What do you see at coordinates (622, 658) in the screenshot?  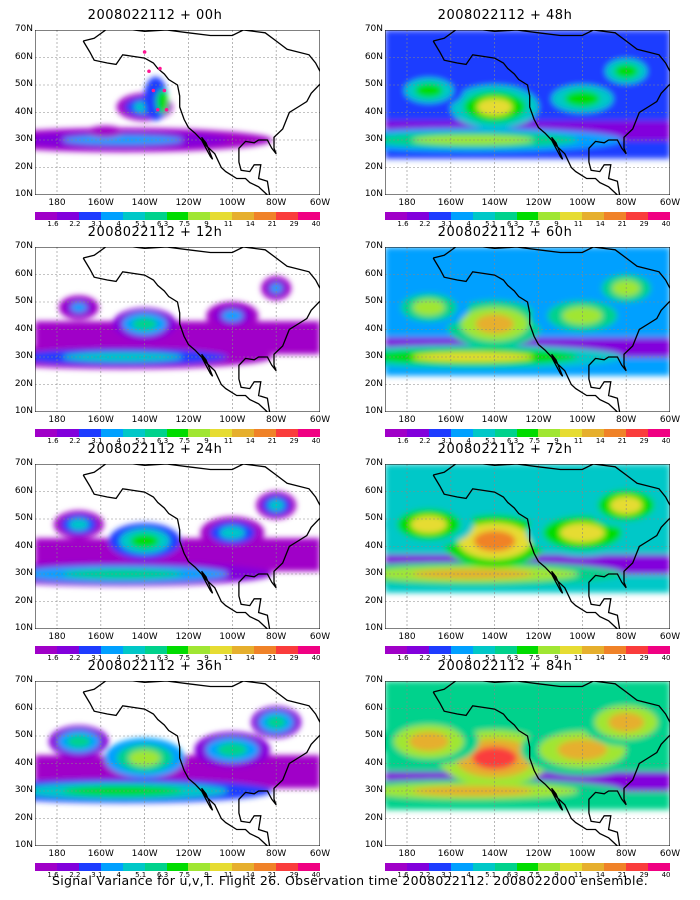 I see `colorbar-label: 21` at bounding box center [622, 658].